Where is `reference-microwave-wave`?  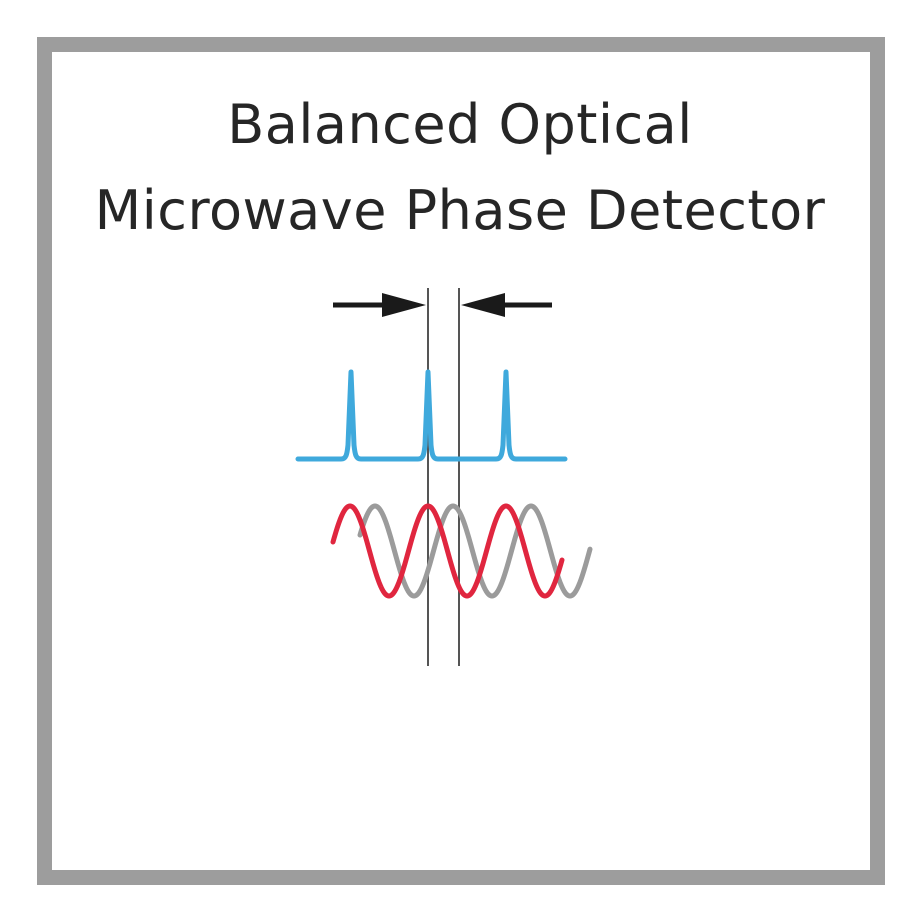 reference-microwave-wave is located at coordinates (475, 551).